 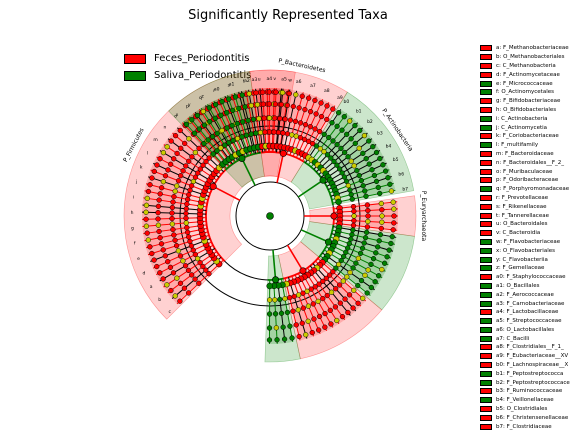 I want to click on sector-letter: z, so click(x=202, y=97).